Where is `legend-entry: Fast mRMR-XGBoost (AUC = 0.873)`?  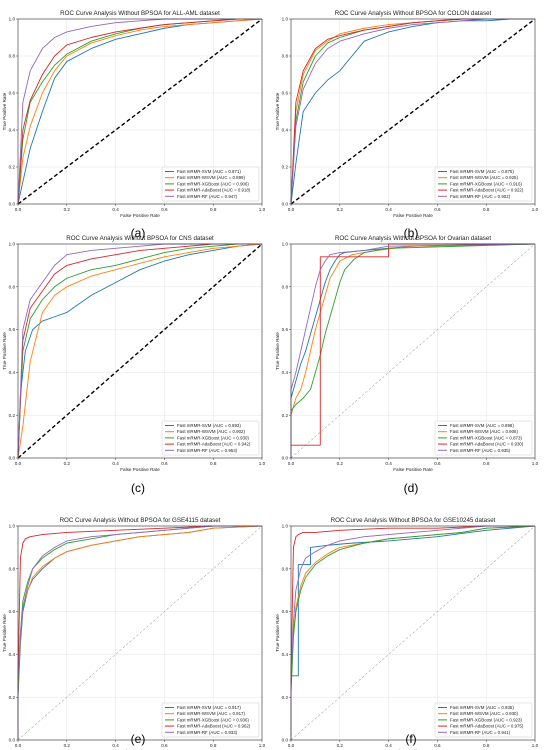 legend-entry: Fast mRMR-XGBoost (AUC = 0.873) is located at coordinates (486, 437).